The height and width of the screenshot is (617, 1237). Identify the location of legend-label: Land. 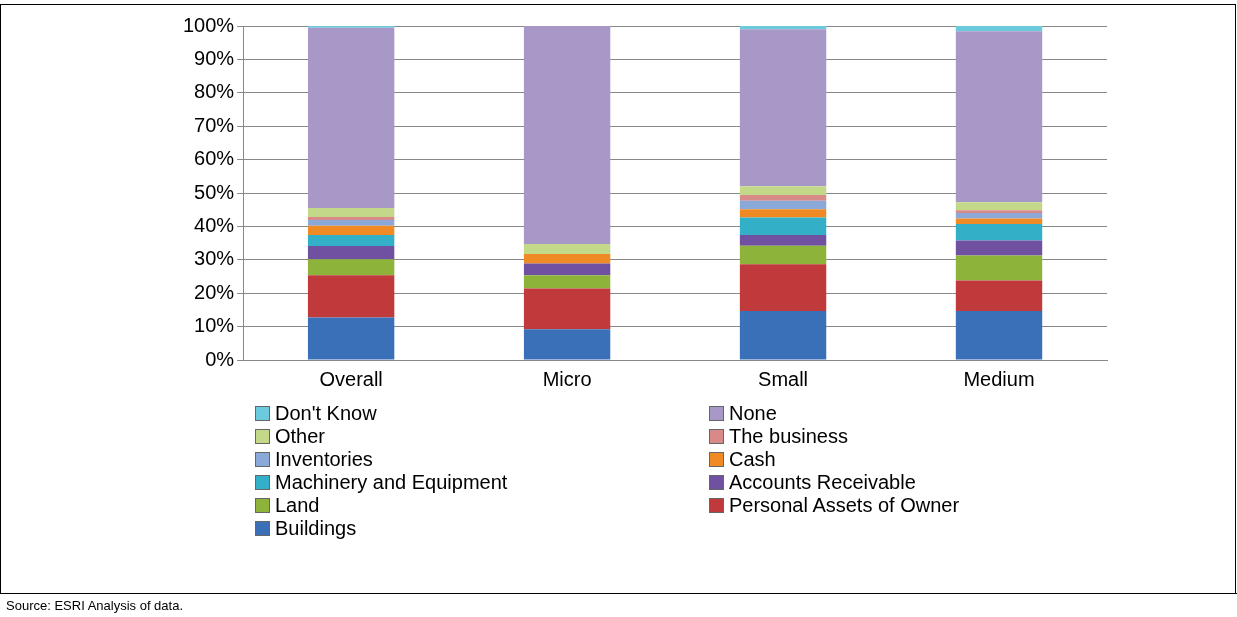
(297, 505).